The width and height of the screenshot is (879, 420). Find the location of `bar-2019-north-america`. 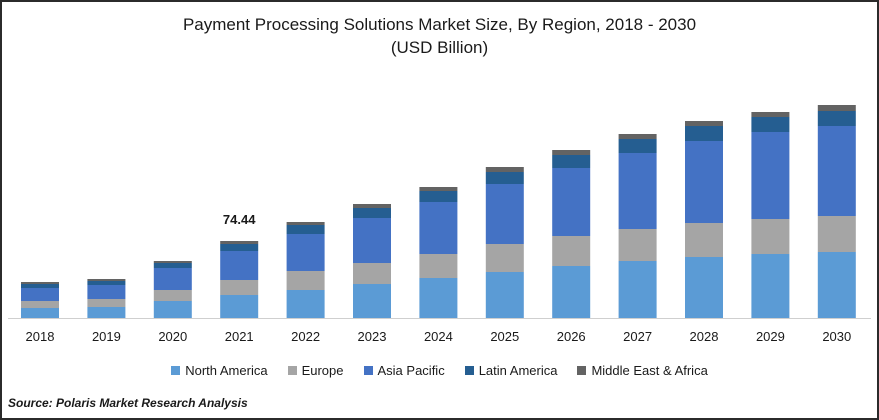

bar-2019-north-america is located at coordinates (106, 312).